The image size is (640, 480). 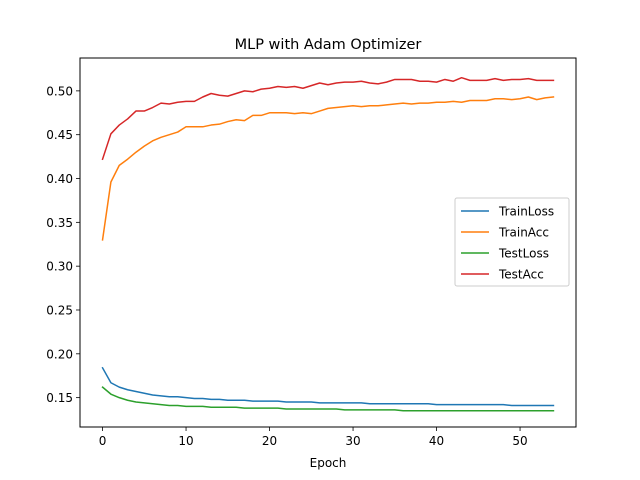 I want to click on x-tick-label: 20, so click(x=269, y=441).